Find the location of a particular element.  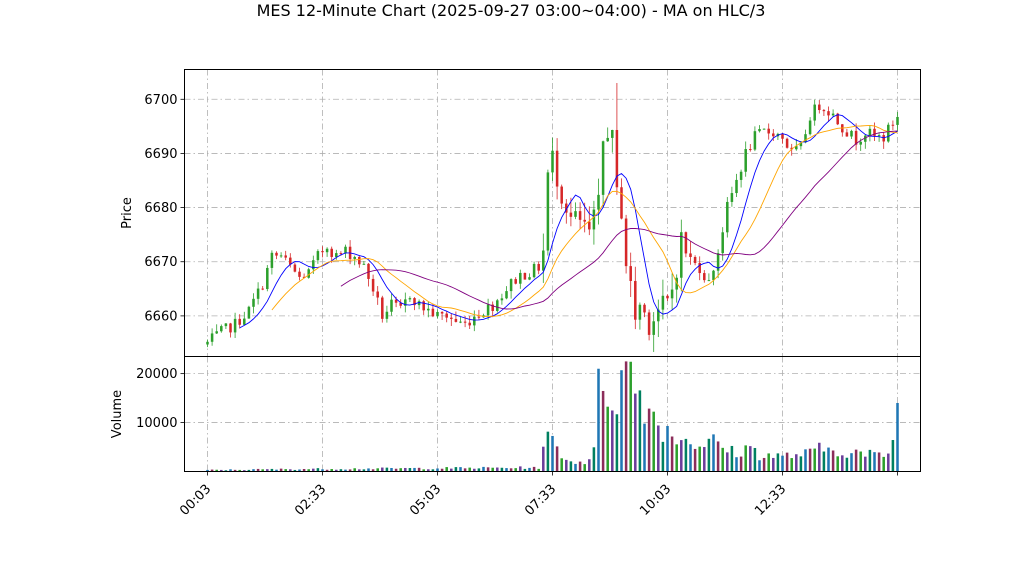

x-tick-label: 10:03 is located at coordinates (655, 500).